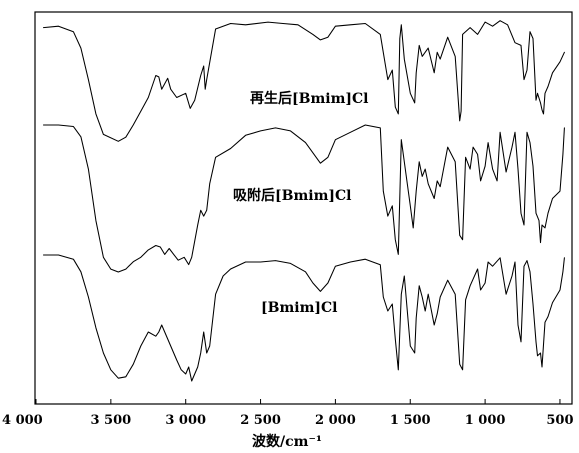  Describe the element at coordinates (288, 413) in the screenshot. I see `x-axis-ticks: 4 000 3 500 3 000 2 500 2 000 1 500 1 000 500` at that location.